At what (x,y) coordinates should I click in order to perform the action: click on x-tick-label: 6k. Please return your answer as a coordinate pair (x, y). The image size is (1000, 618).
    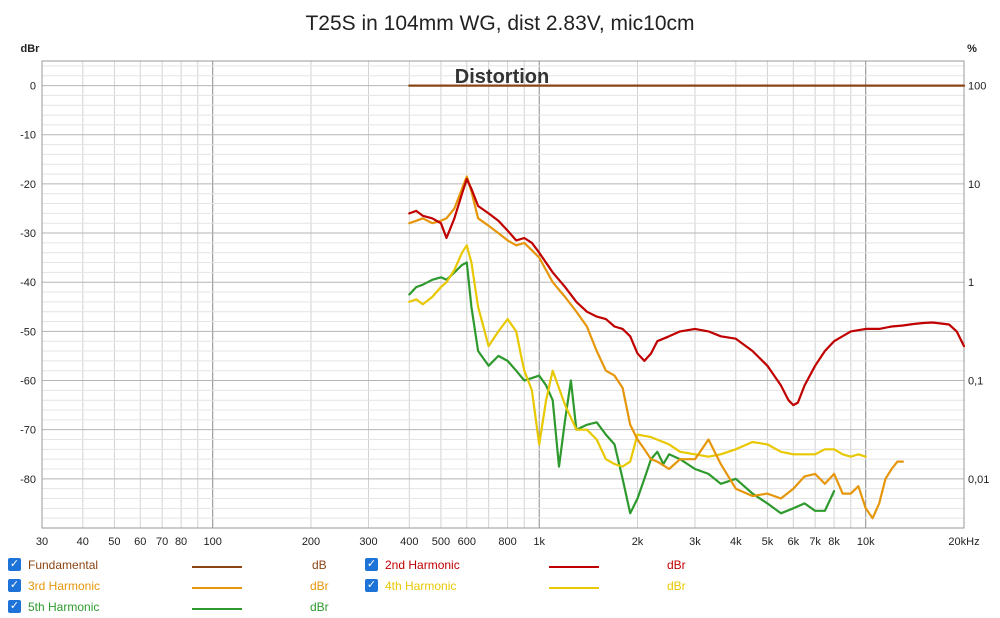
    Looking at the image, I should click on (793, 542).